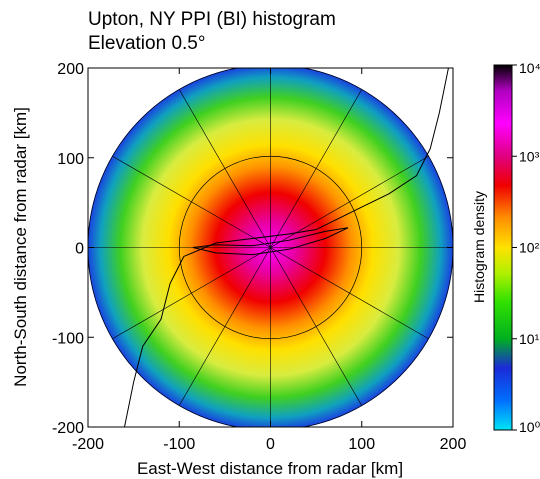  What do you see at coordinates (529, 68) in the screenshot?
I see `colorbar-tick-label: 10⁴` at bounding box center [529, 68].